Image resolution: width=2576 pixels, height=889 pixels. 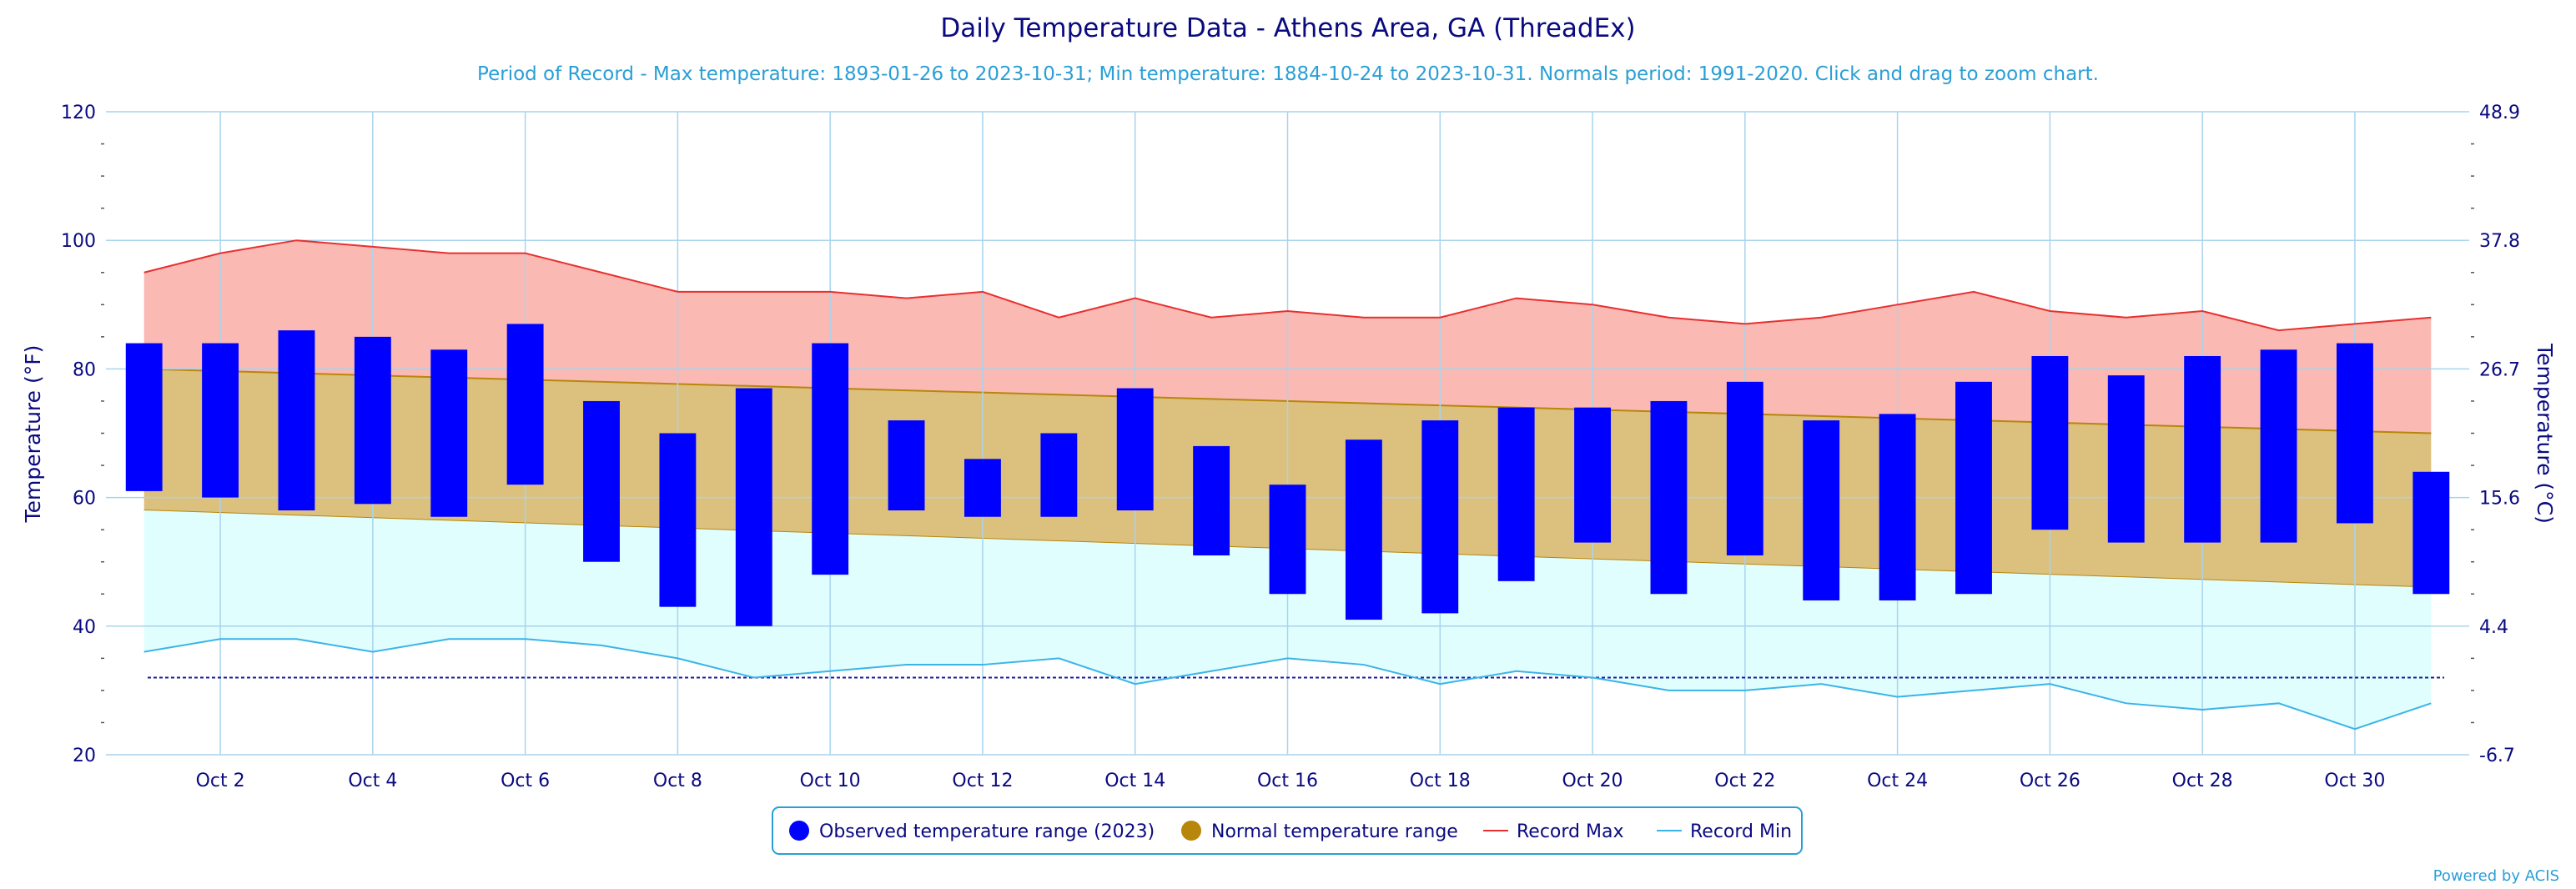 I want to click on x-tick-label: Oct 20, so click(x=1592, y=781).